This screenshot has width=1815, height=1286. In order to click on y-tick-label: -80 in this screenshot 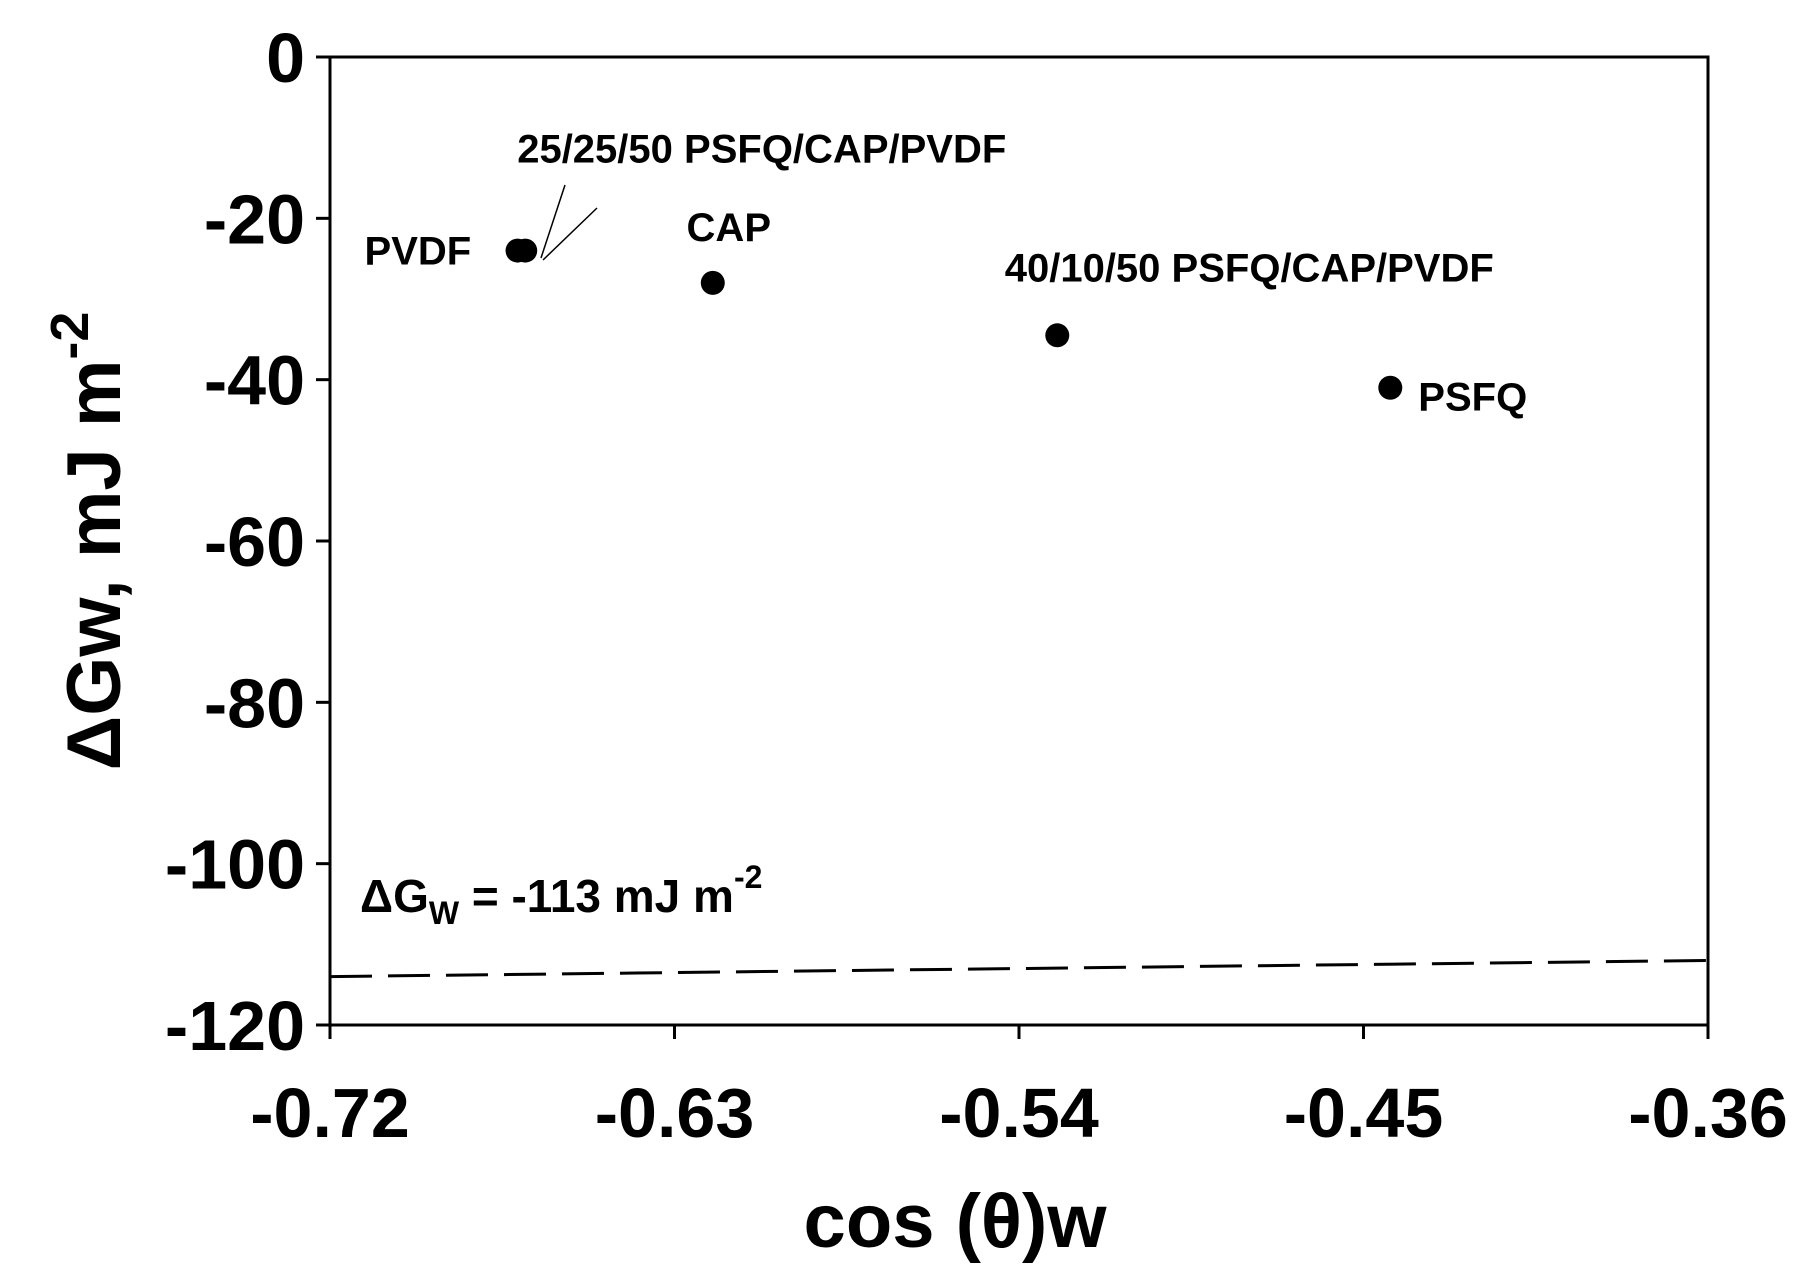, I will do `click(254, 703)`.